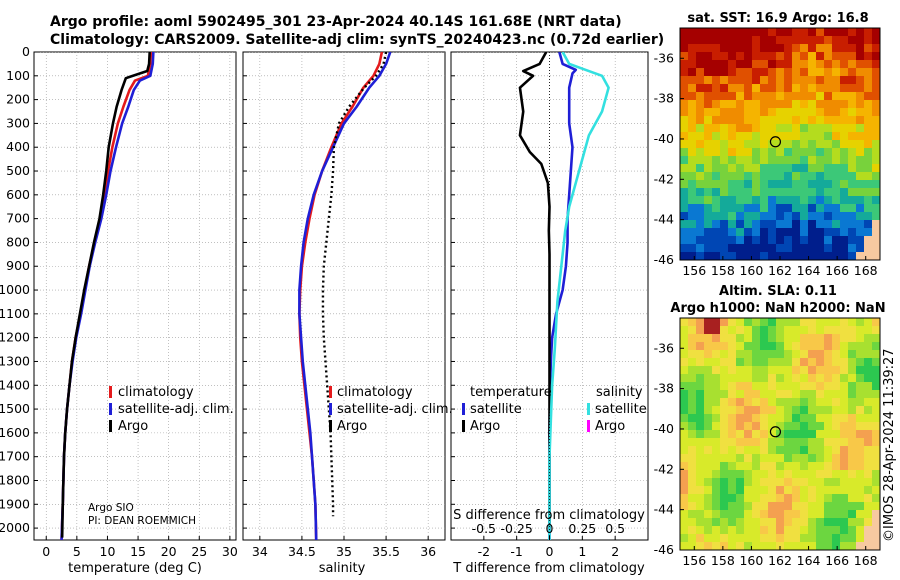  What do you see at coordinates (330, 392) in the screenshot?
I see `legend-swatch-climatology` at bounding box center [330, 392].